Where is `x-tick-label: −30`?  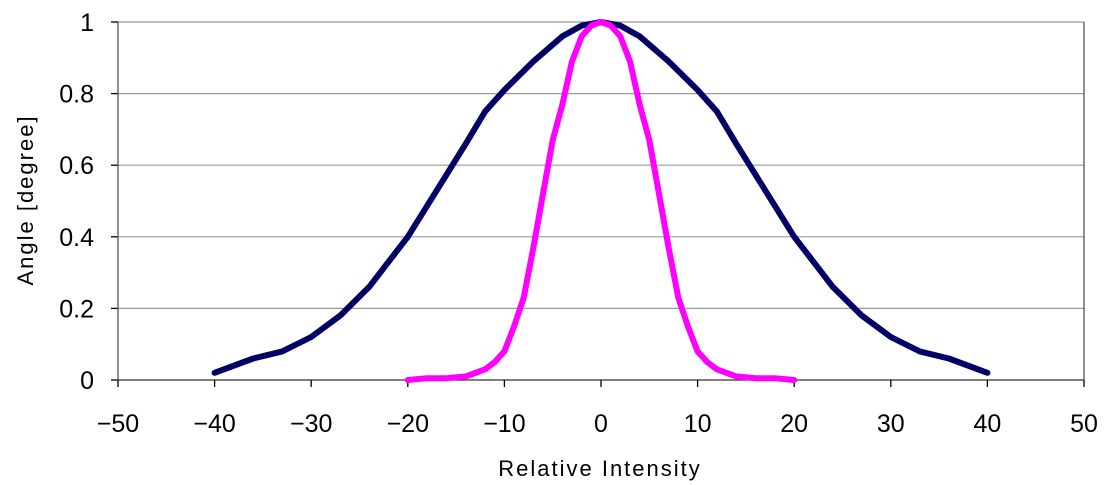
x-tick-label: −30 is located at coordinates (311, 424).